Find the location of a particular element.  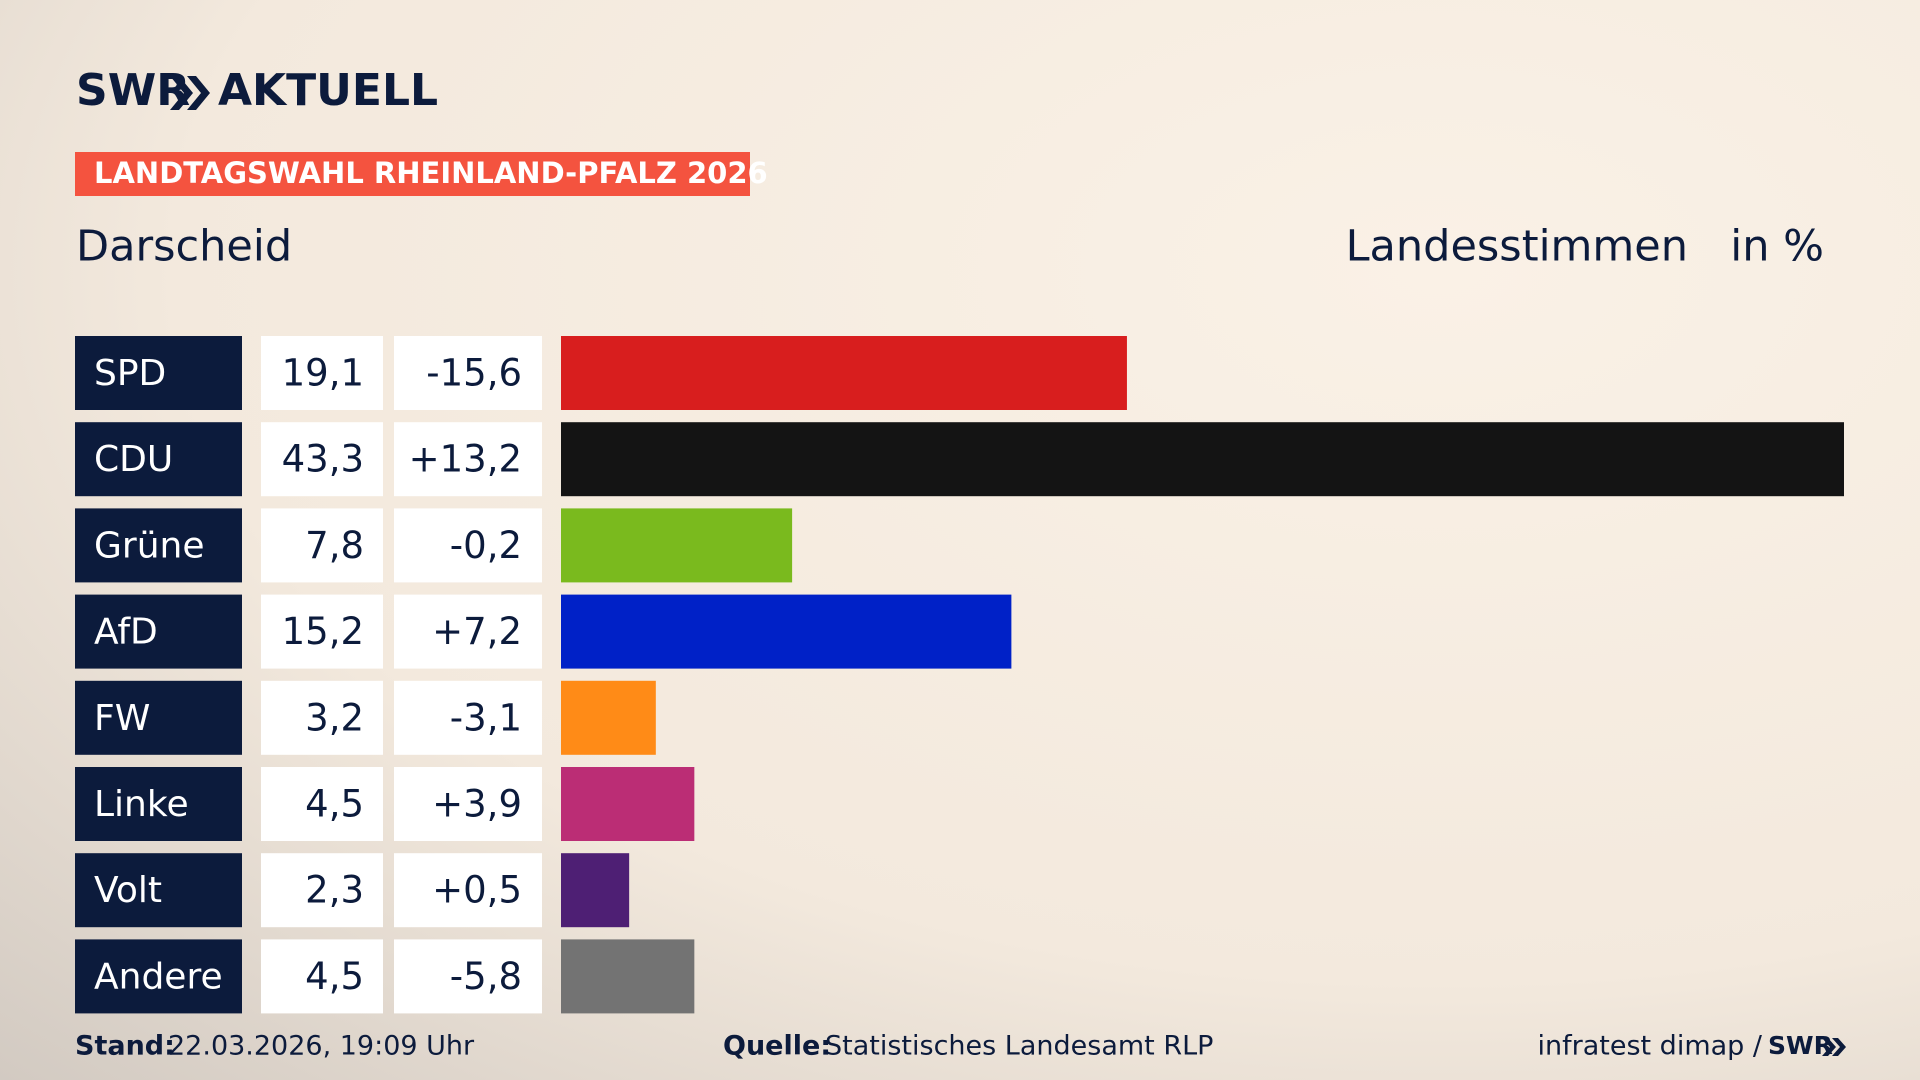

value-label: 3,2 is located at coordinates (334, 717).